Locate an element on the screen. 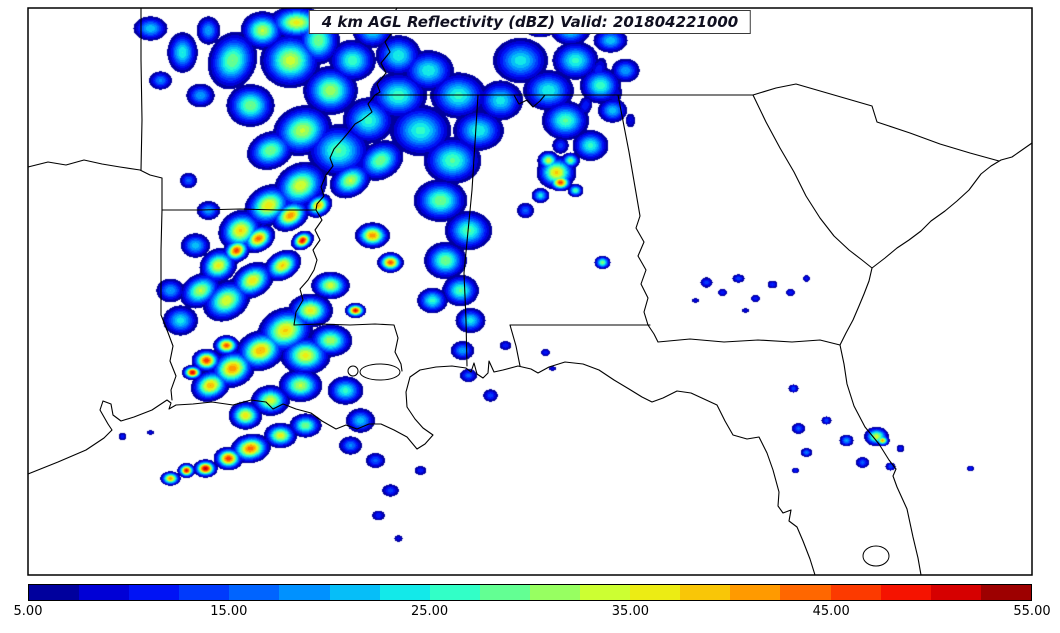 This screenshot has width=1060, height=633. colorbar-tick-label: 15.00 is located at coordinates (229, 611).